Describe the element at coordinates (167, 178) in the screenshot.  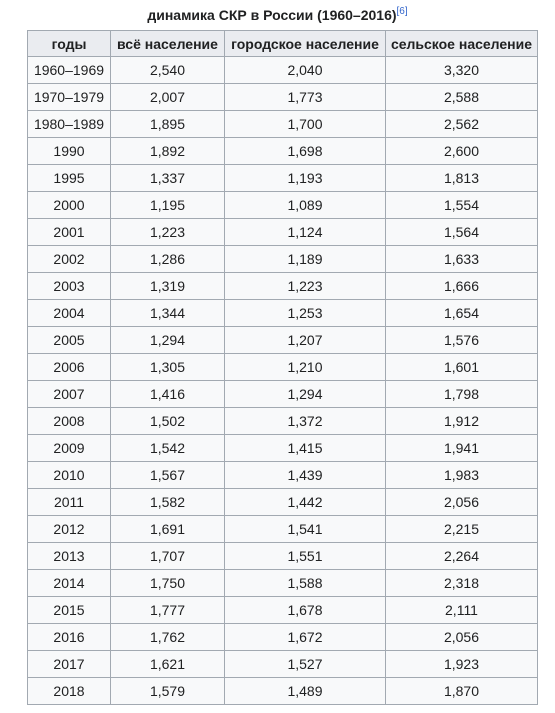
I see `table-cell: 1,337` at that location.